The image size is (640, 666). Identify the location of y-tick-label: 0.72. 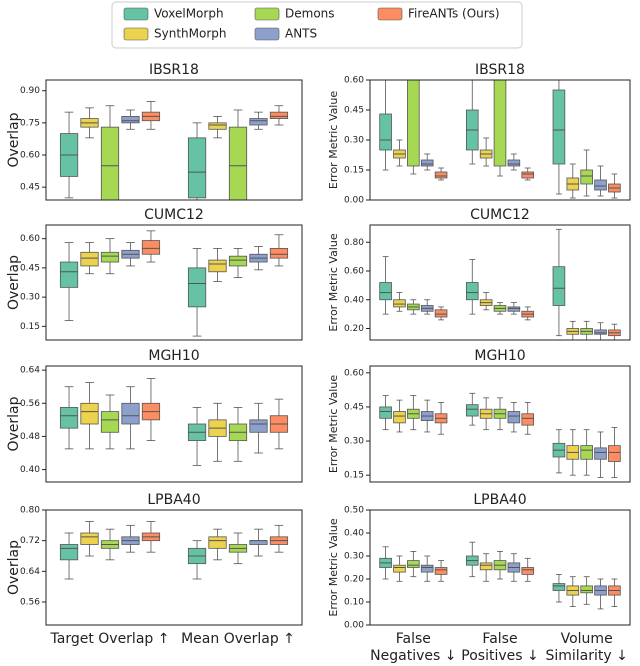
(30, 541).